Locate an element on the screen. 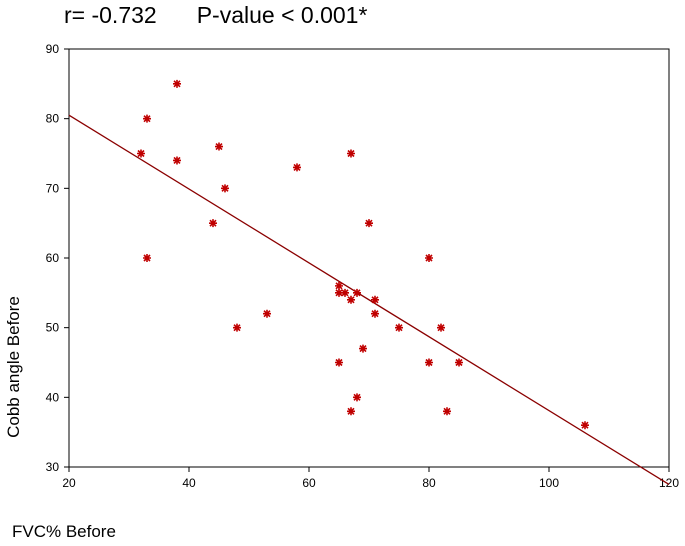  y-axis-title: Cobb angle Before is located at coordinates (13, 367).